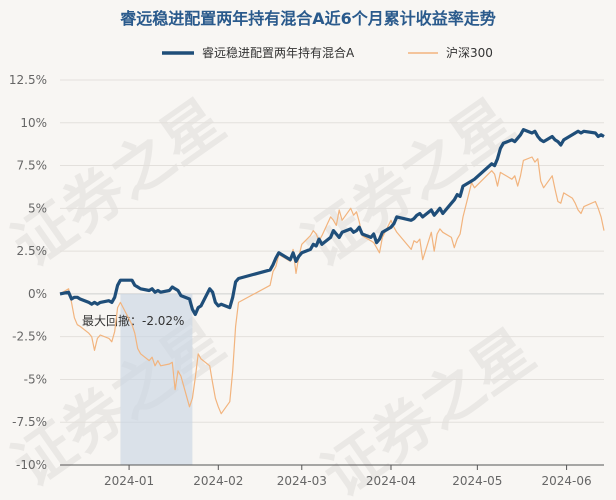 The height and width of the screenshot is (500, 616). I want to click on y-tick-label: -5%, so click(35, 379).